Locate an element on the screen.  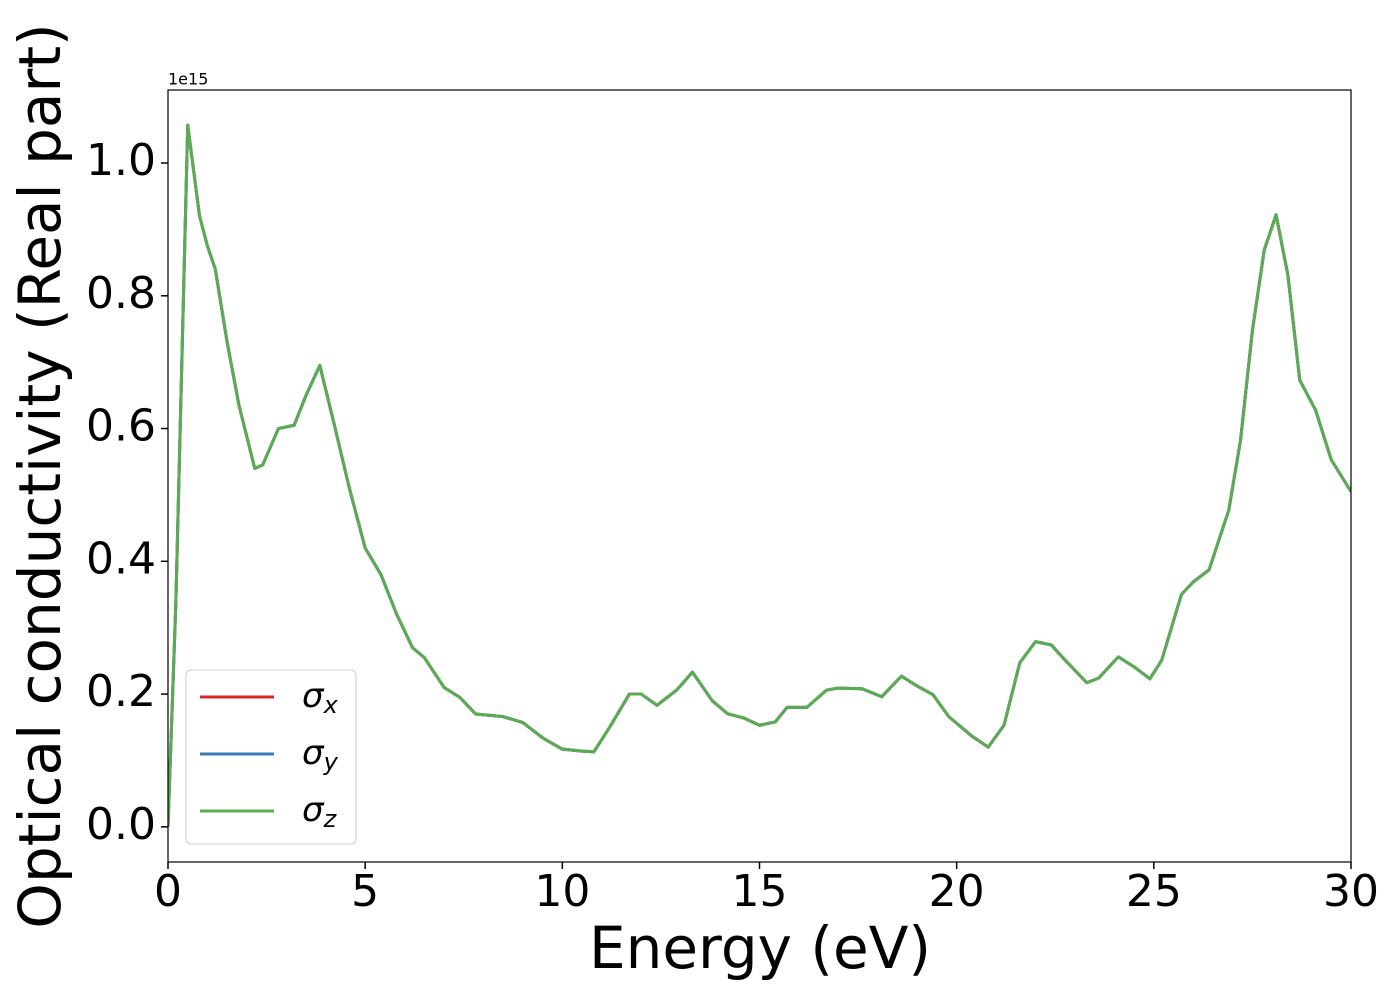
x-tick-label: 20 is located at coordinates (957, 891).